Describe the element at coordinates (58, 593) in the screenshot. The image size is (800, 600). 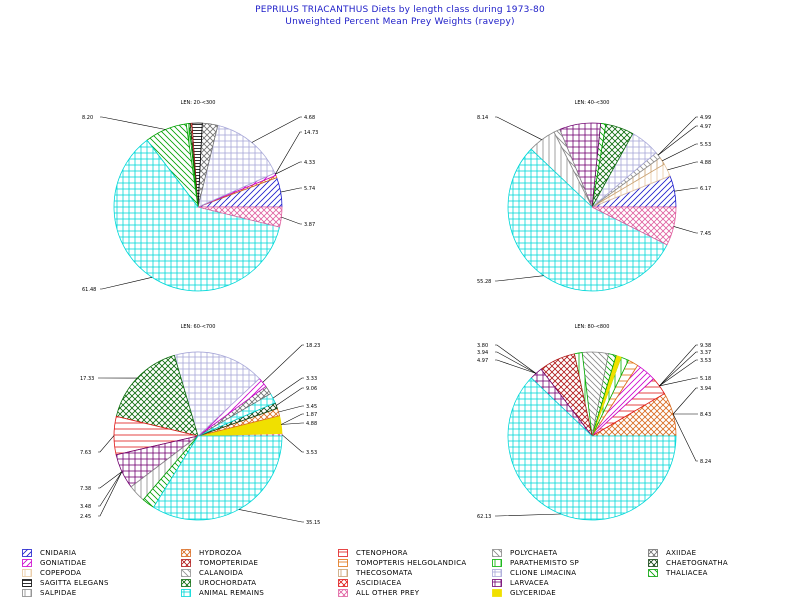
I see `legend-label: SALPIDAE` at that location.